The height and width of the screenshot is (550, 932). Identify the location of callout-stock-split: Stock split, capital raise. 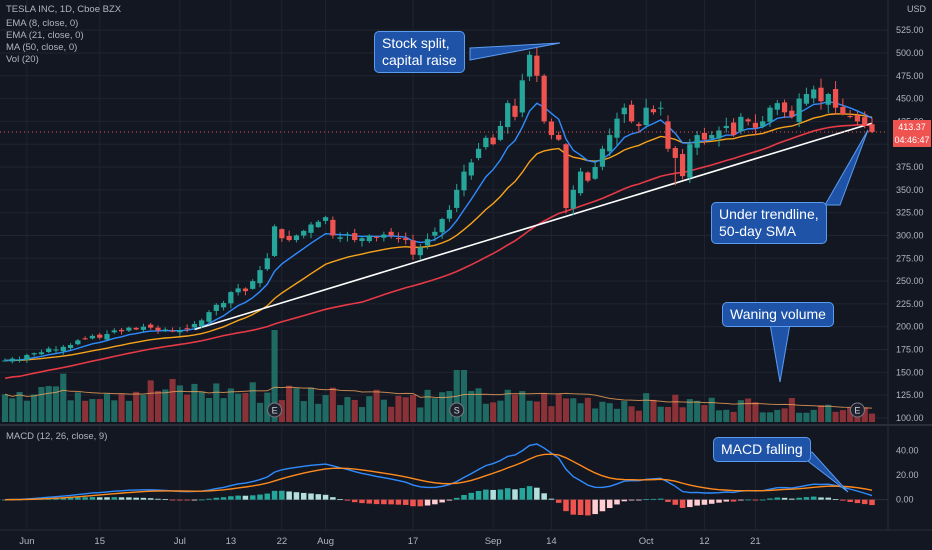
(419, 52).